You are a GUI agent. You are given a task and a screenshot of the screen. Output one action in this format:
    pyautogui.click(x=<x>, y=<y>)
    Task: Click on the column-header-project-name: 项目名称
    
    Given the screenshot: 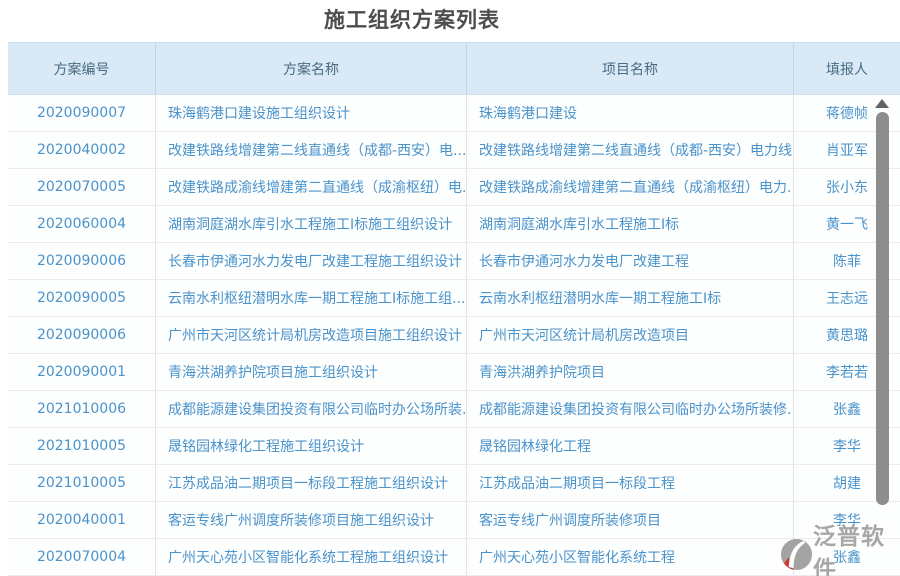 What is the action you would take?
    pyautogui.click(x=629, y=68)
    